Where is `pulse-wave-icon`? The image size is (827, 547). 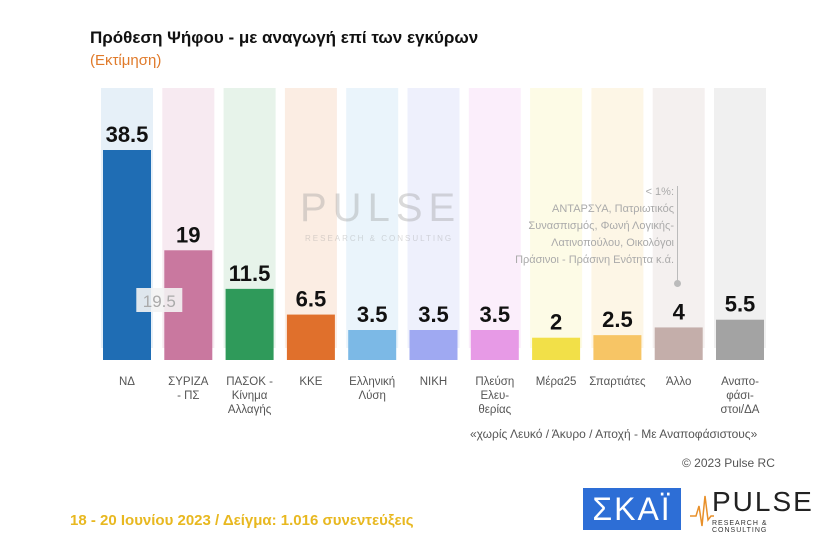 pulse-wave-icon is located at coordinates (702, 511).